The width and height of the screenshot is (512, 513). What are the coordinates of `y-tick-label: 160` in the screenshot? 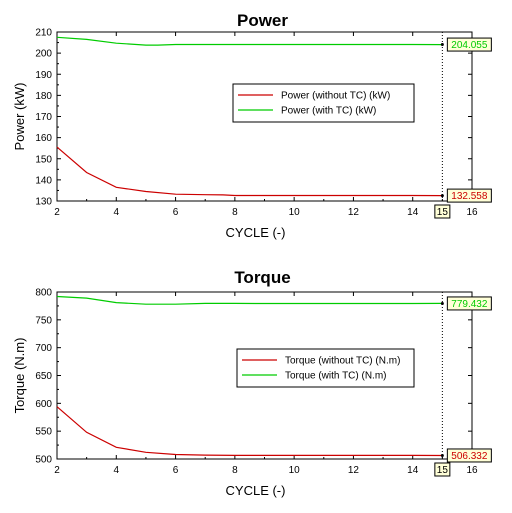 It's located at (43, 138).